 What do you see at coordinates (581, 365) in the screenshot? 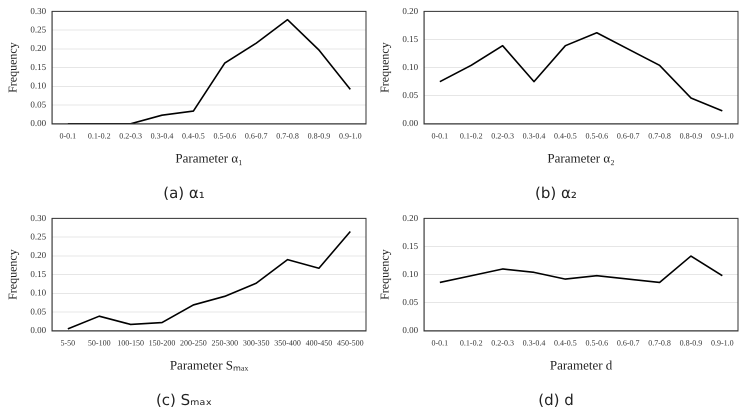
I see `x-axis-title: Parameter d` at bounding box center [581, 365].